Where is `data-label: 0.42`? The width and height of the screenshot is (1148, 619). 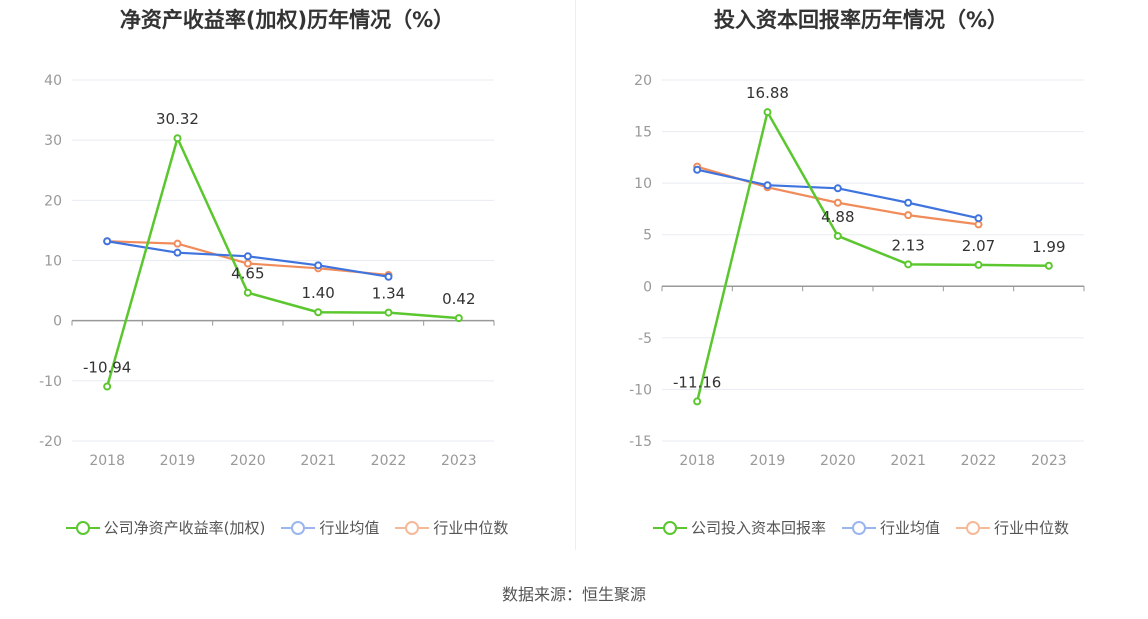 data-label: 0.42 is located at coordinates (458, 299).